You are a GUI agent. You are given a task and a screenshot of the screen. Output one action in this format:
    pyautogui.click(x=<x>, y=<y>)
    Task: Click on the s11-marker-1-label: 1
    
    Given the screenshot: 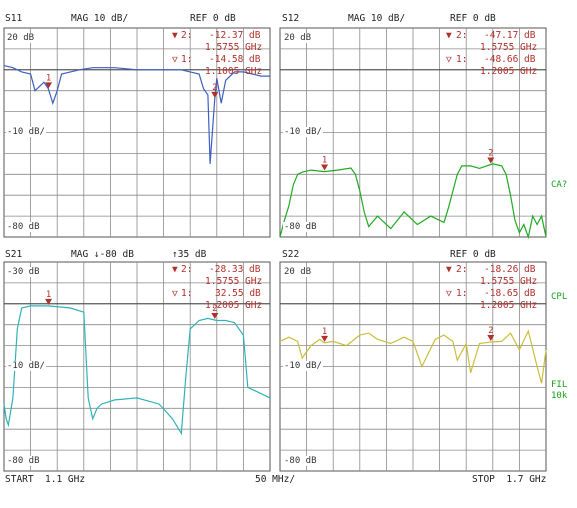 What is the action you would take?
    pyautogui.click(x=48, y=78)
    